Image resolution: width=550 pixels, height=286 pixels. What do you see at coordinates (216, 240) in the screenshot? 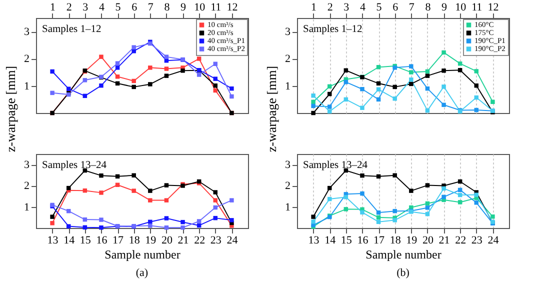
I see `x-tick-label: 23` at bounding box center [216, 240].